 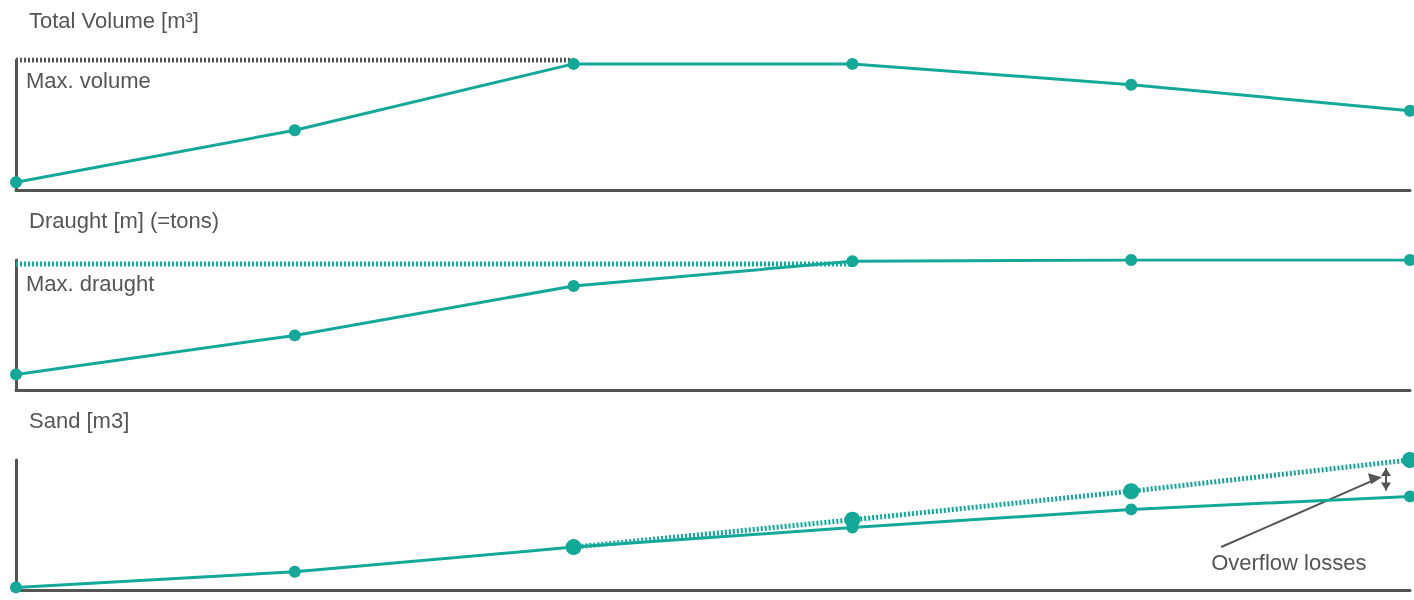 I want to click on chart-title: Total Volume [m³], so click(x=114, y=20).